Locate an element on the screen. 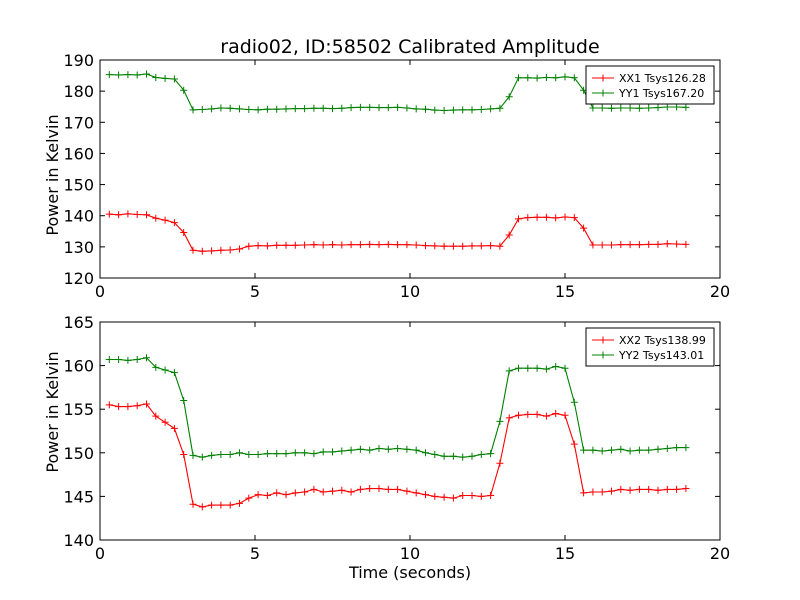 This screenshot has height=600, width=800. x-tick-label: 5 is located at coordinates (255, 553).